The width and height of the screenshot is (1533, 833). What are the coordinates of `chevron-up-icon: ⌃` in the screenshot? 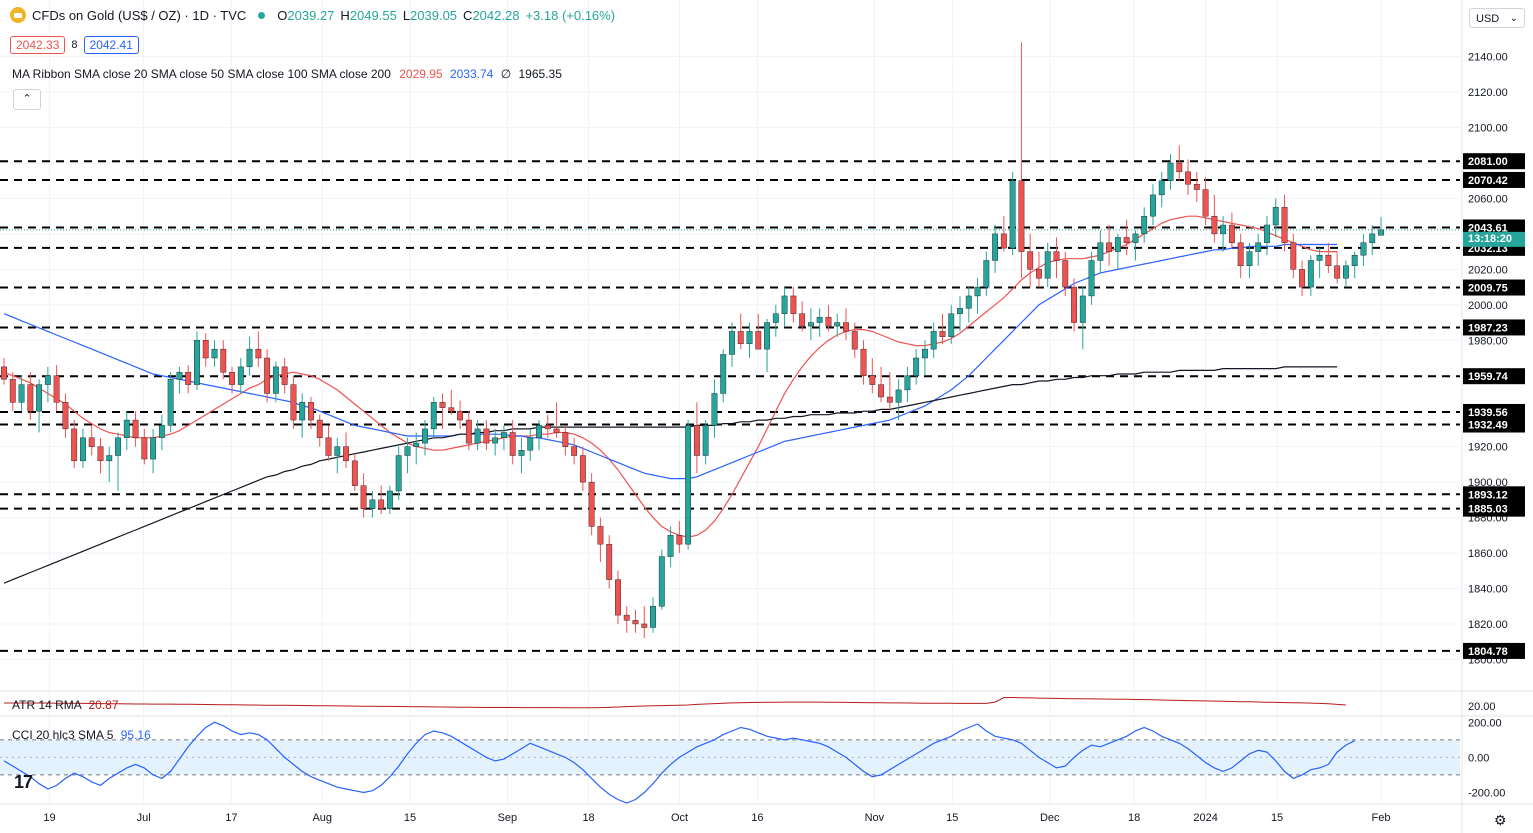 It's located at (27, 99).